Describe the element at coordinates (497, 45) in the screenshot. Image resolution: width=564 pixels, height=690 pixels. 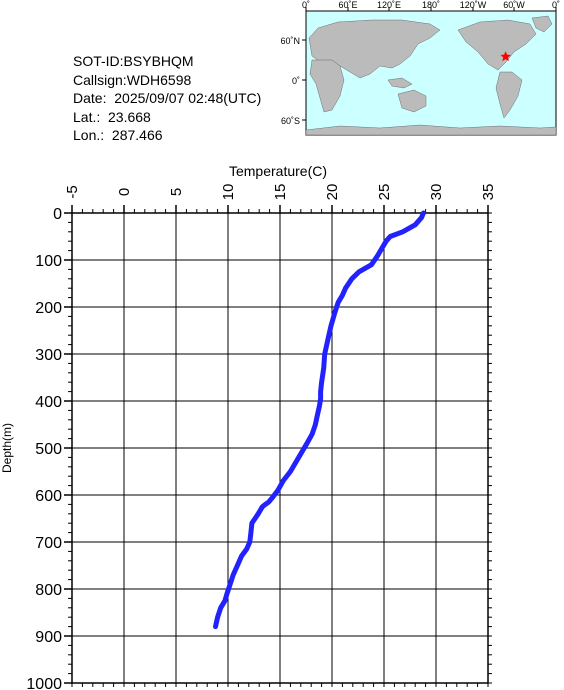
I see `land-north-america` at that location.